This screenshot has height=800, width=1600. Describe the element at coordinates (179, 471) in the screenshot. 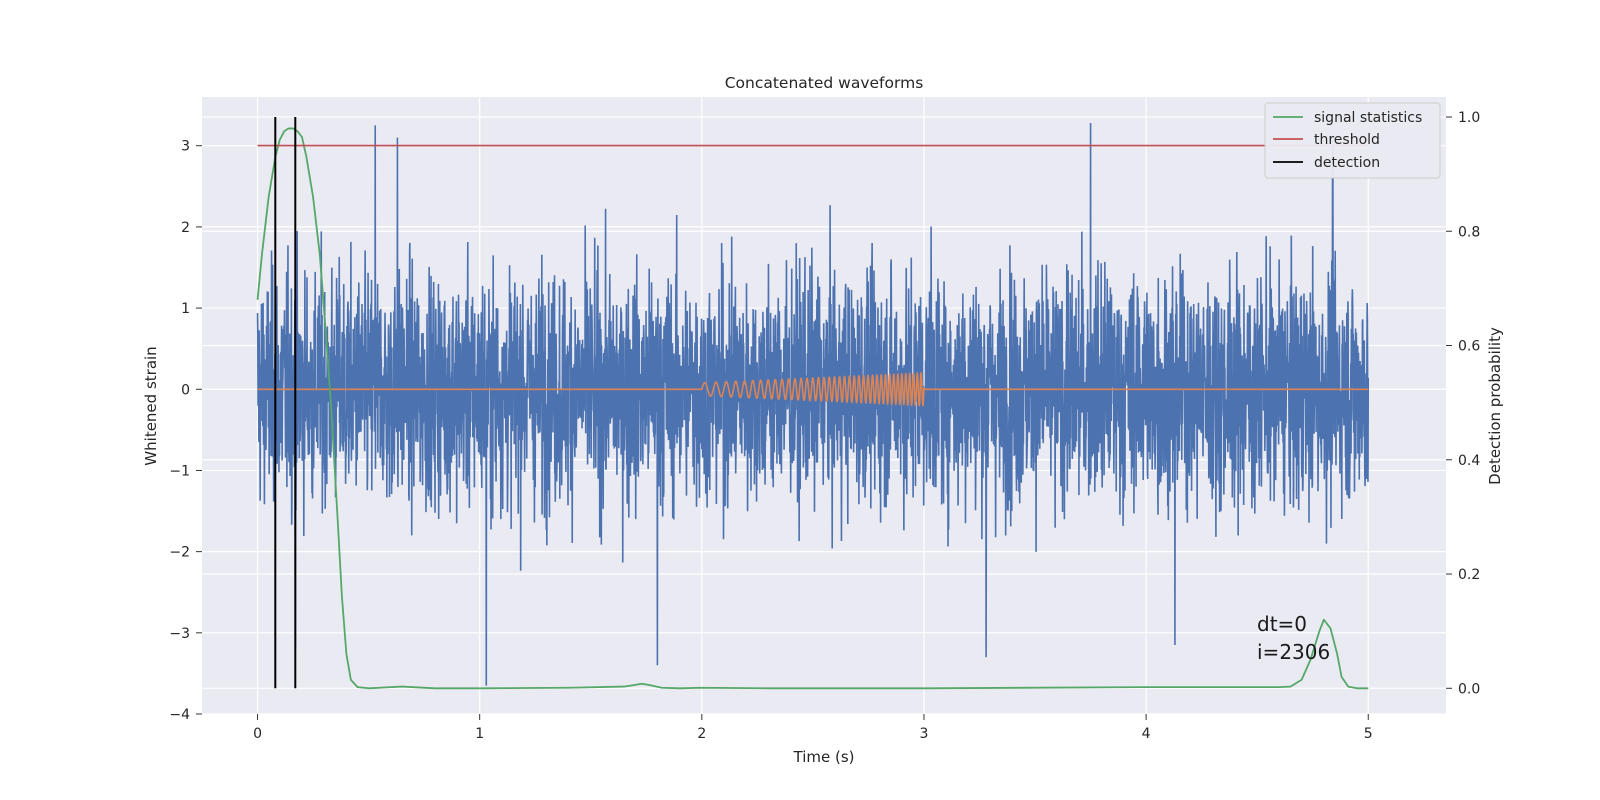

I see `y-left-tick-label-4: −1` at that location.